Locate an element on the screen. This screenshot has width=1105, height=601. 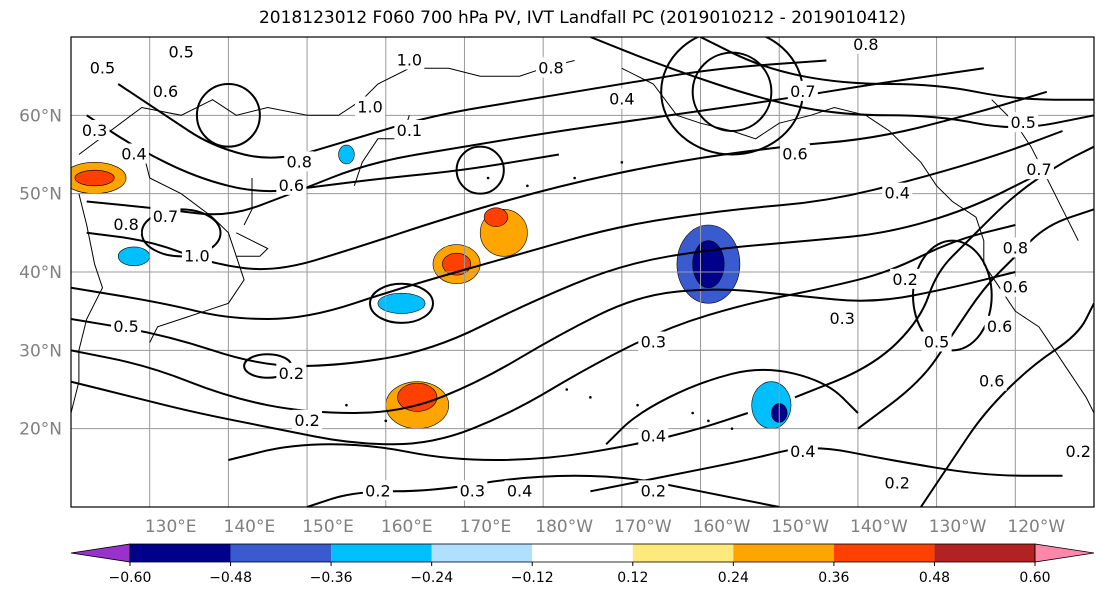
shade-hawaii-blue is located at coordinates (771, 405).